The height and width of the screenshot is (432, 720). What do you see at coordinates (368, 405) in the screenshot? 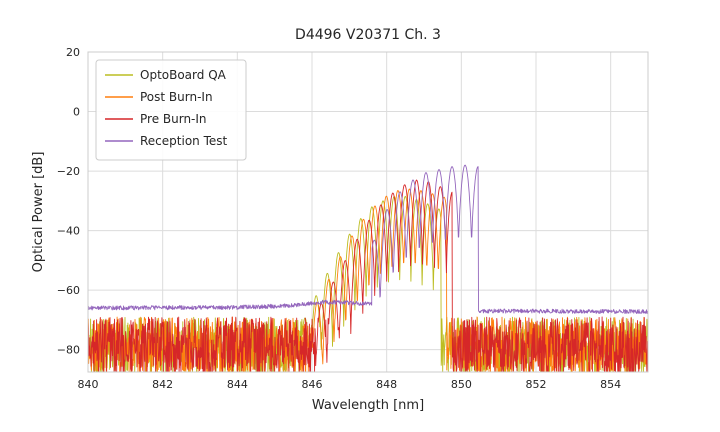
I see `x-axis-label: Wavelength [nm]` at bounding box center [368, 405].